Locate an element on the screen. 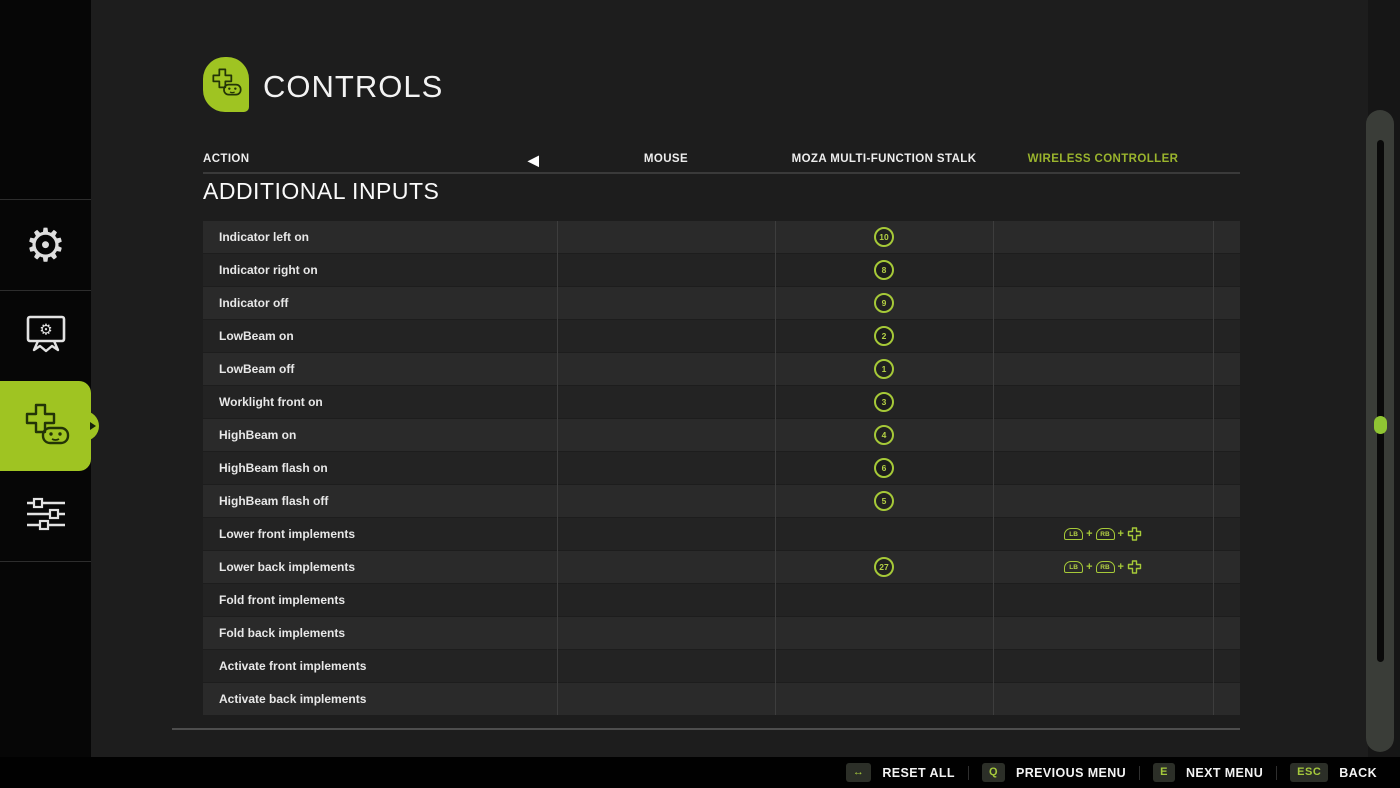 The height and width of the screenshot is (788, 1400). active-notch-arrow-icon is located at coordinates (93, 426).